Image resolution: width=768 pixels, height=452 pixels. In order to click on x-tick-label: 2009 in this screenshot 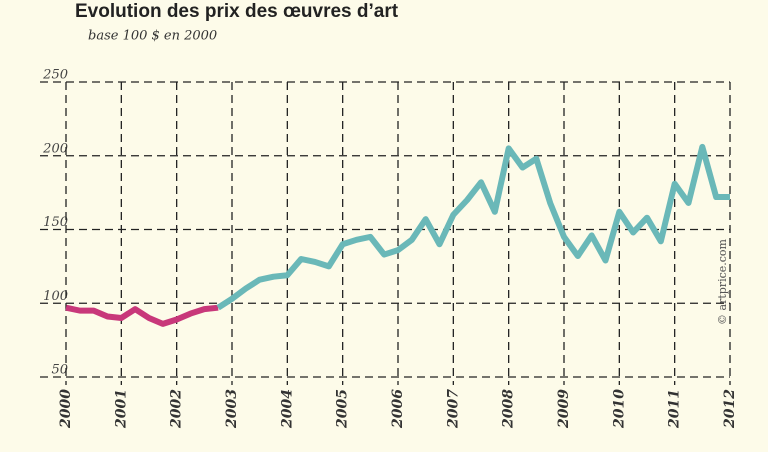, I will do `click(564, 409)`.